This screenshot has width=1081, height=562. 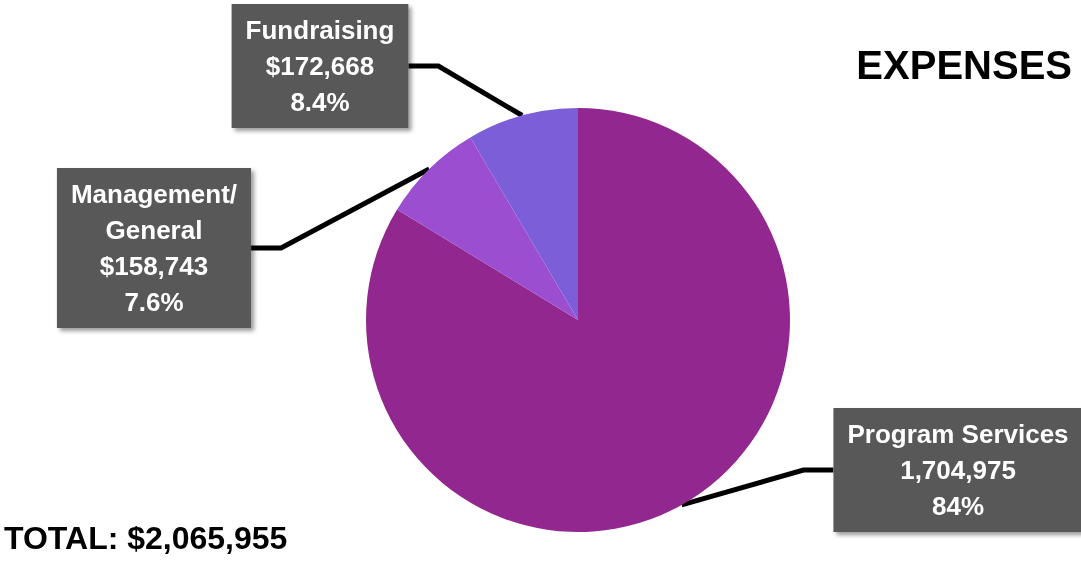 I want to click on data-label: $172,668 8.4%, so click(x=320, y=84).